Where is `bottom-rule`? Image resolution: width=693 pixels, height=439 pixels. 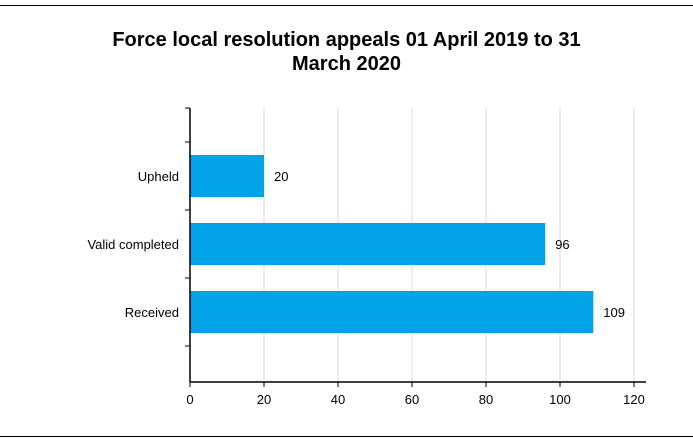 bottom-rule is located at coordinates (346, 436).